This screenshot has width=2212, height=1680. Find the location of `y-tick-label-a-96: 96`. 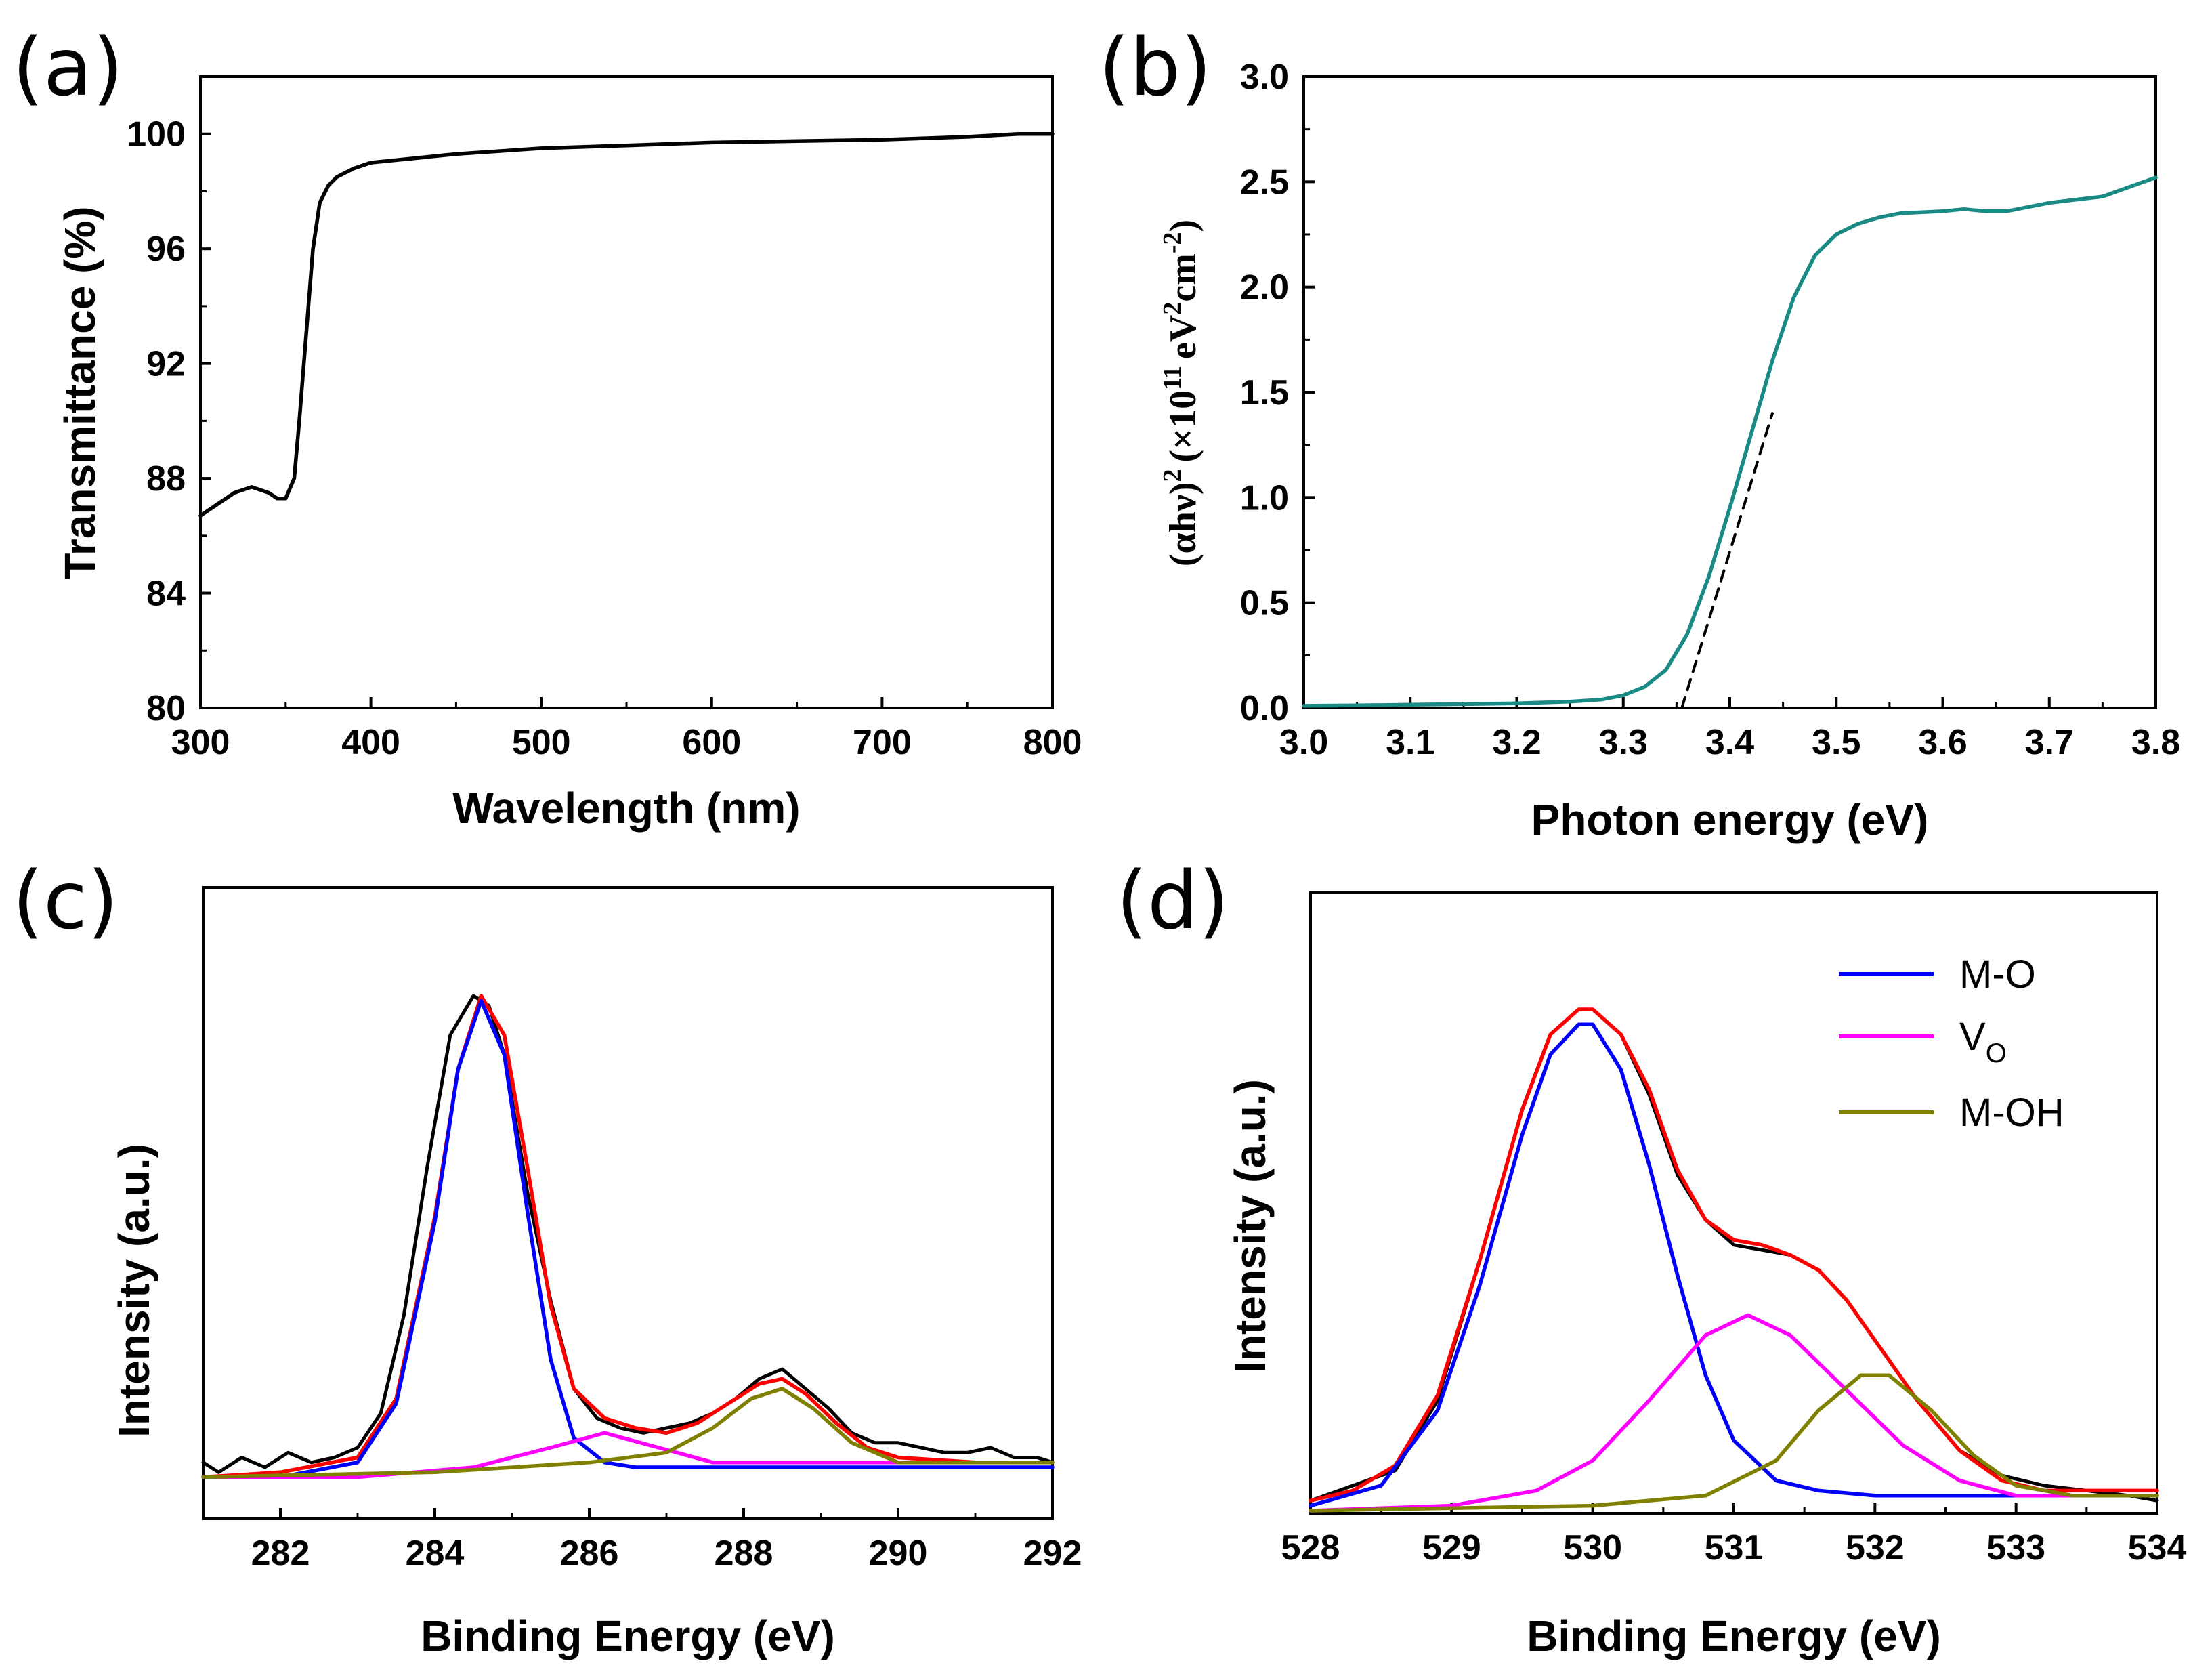

y-tick-label-a-96: 96 is located at coordinates (166, 249).